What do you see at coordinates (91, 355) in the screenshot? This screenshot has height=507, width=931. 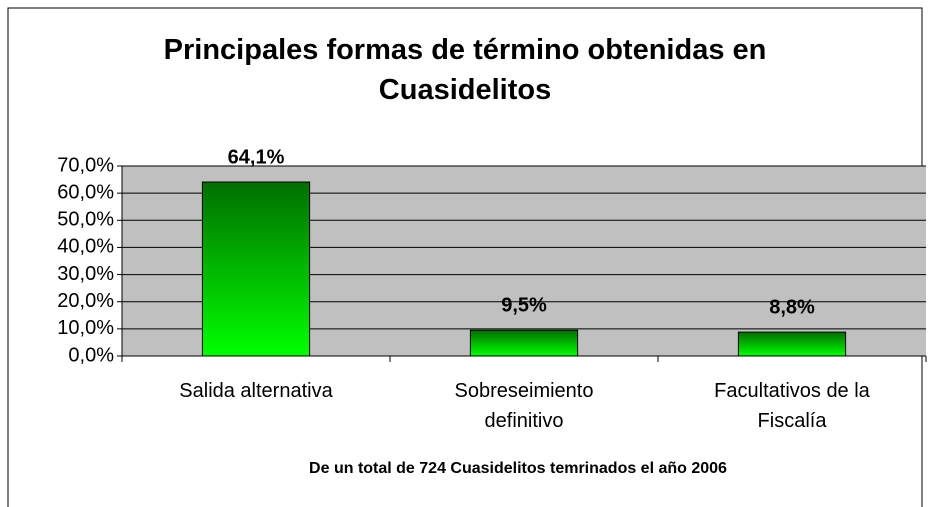 I see `y-tick-label: 0,0%` at bounding box center [91, 355].